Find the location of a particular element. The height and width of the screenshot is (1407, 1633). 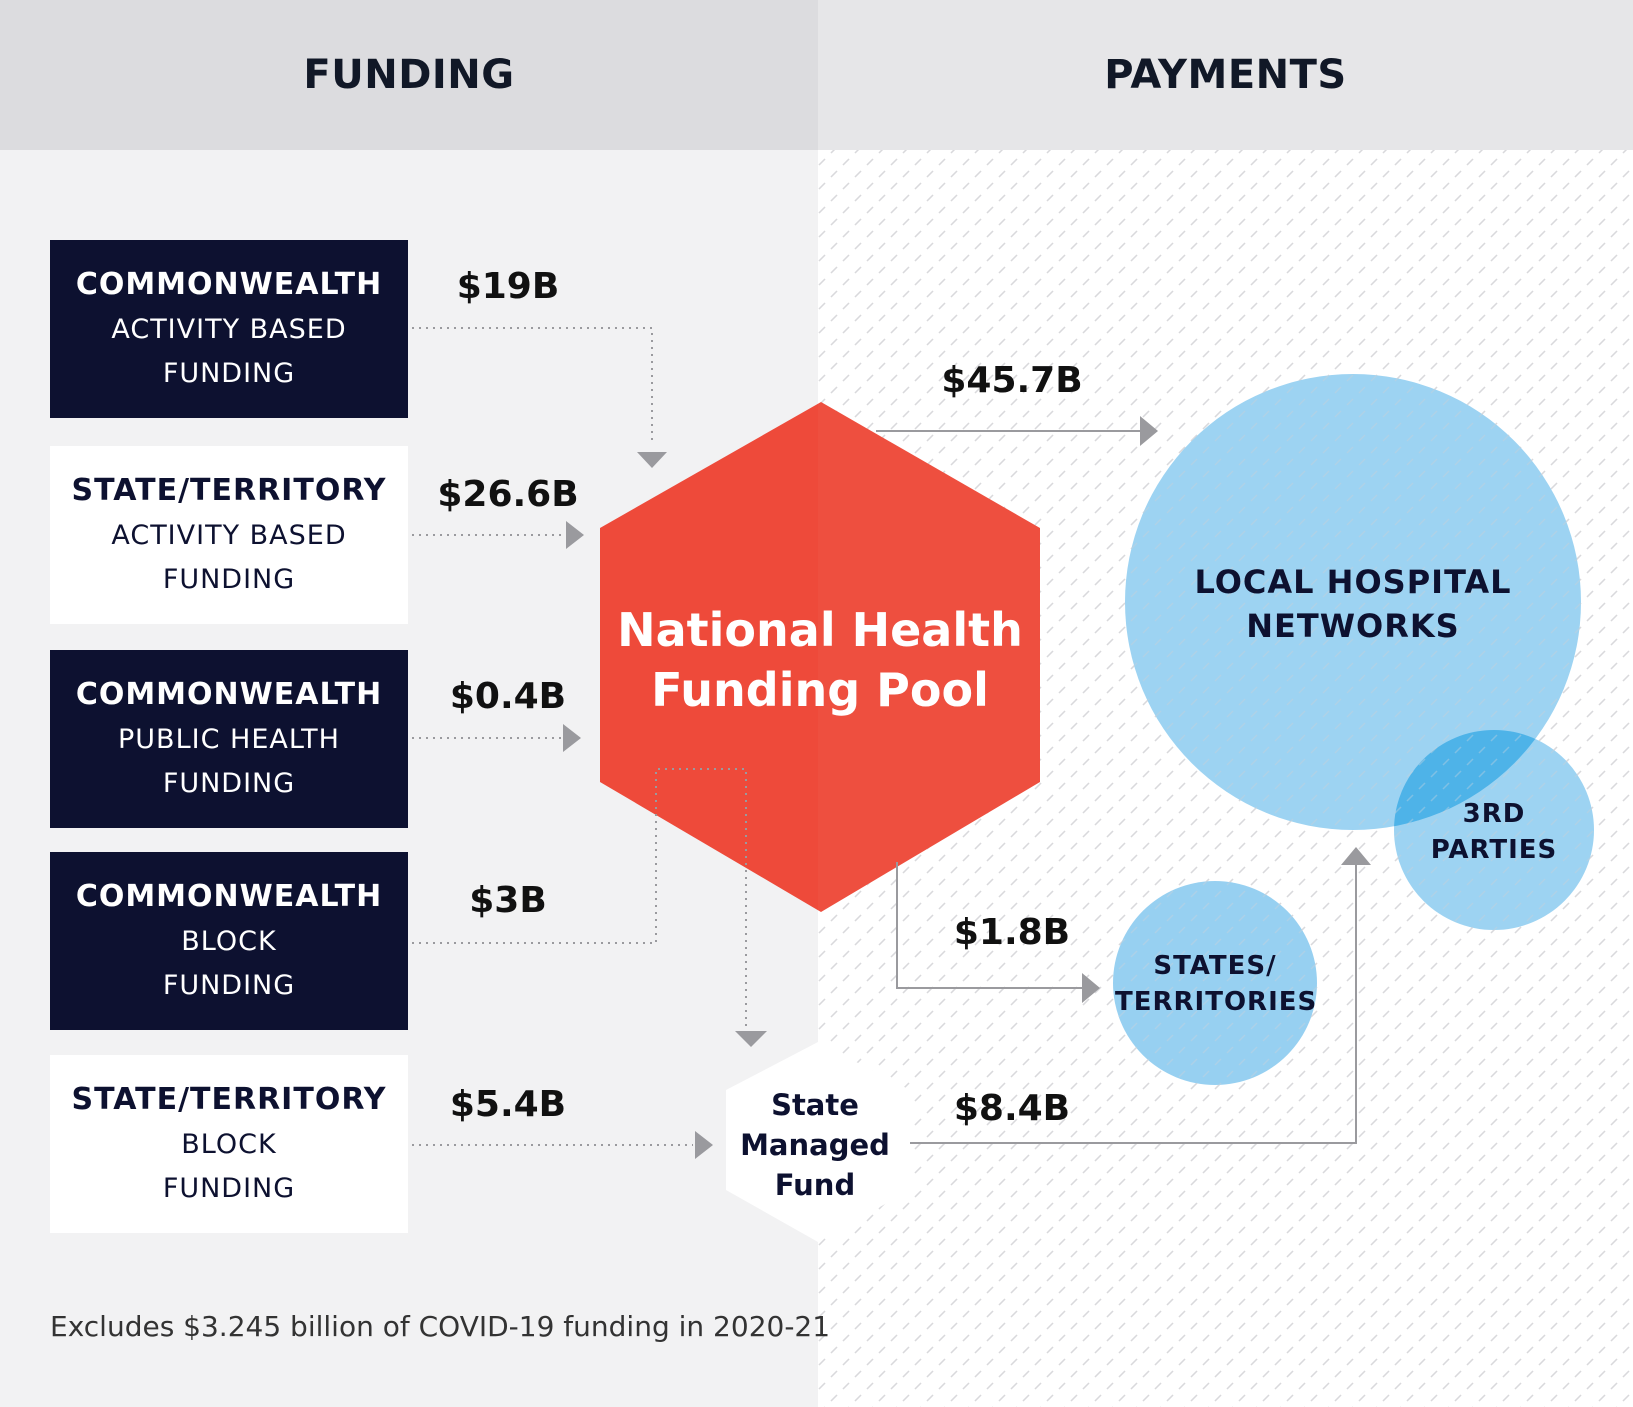

pool-label: National Health Funding Pool is located at coordinates (820, 660).